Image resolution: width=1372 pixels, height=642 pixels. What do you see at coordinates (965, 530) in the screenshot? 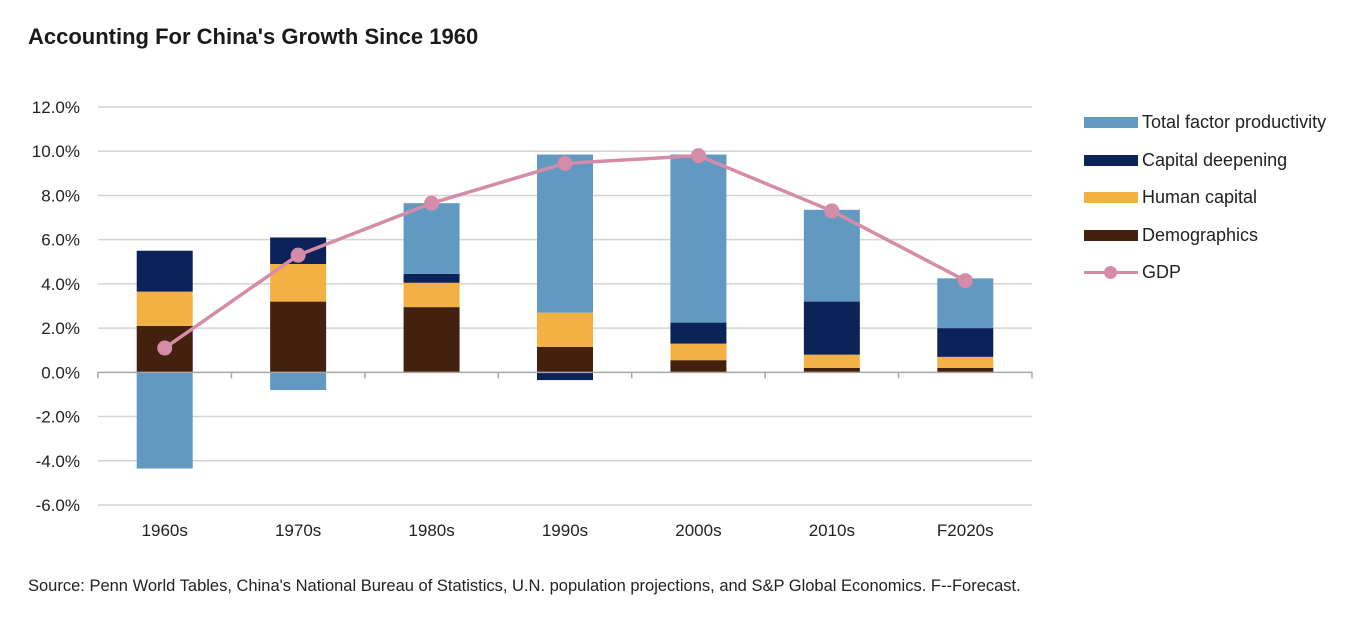
I see `x-tick-label: F2020s` at bounding box center [965, 530].